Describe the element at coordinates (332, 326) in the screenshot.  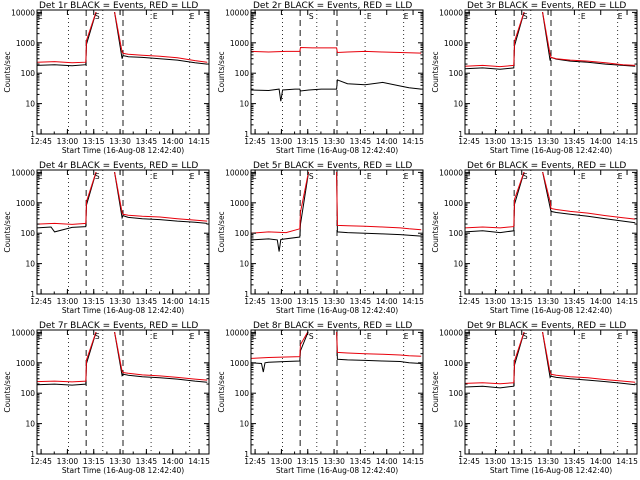
I see `panel-title: Det 8r BLACK = Events, RED = LLD` at that location.